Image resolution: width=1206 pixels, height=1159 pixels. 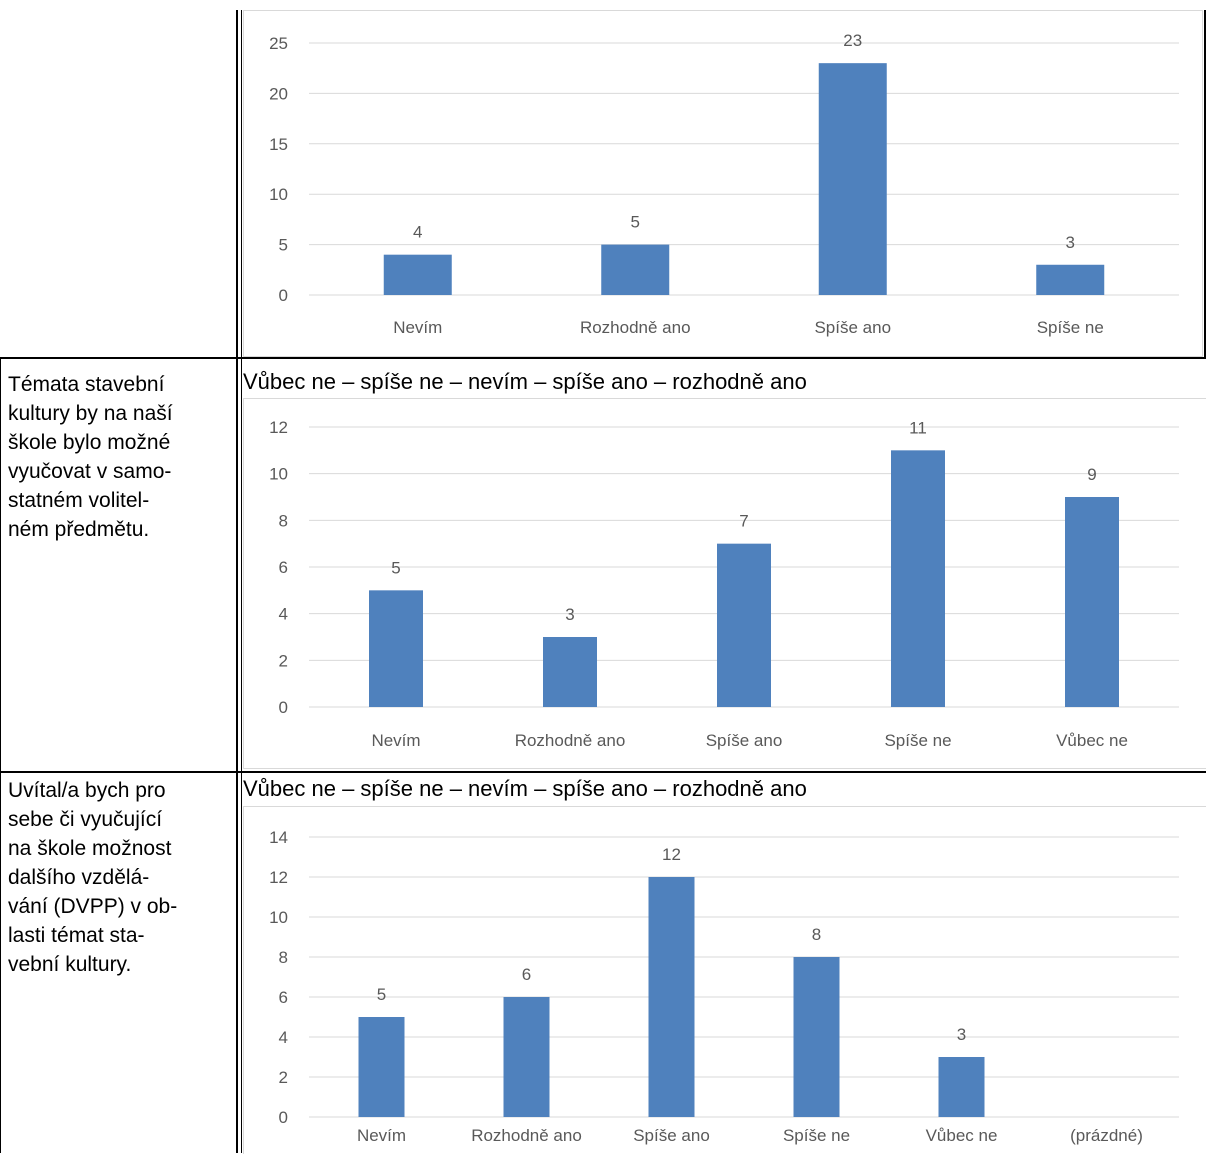 I want to click on data-label: 6, so click(x=526, y=974).